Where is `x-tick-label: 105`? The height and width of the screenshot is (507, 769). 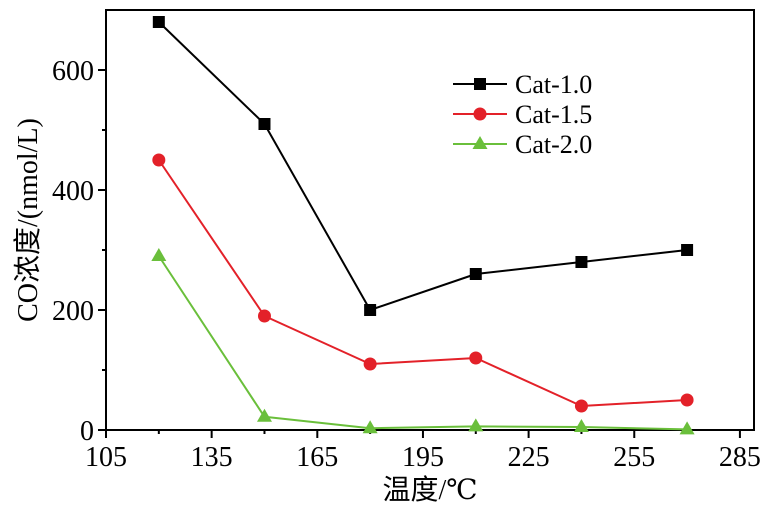 x-tick-label: 105 is located at coordinates (106, 457).